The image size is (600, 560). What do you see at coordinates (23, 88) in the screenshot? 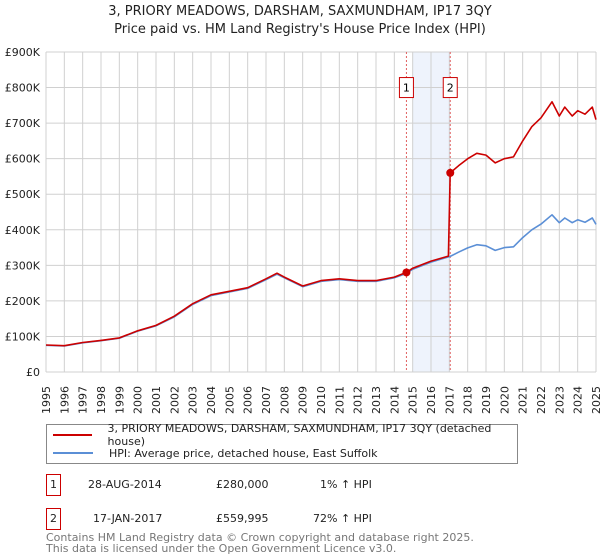
I see `y-tick-label: £800K` at bounding box center [23, 88].